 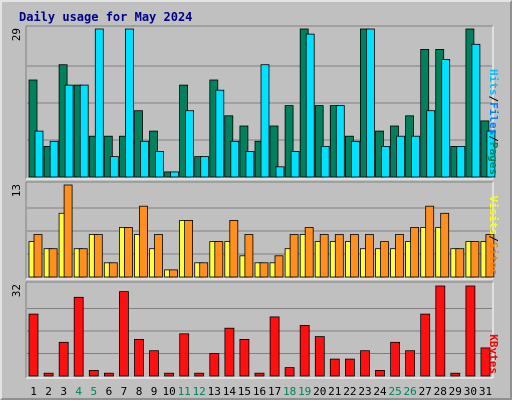 What do you see at coordinates (380, 391) in the screenshot?
I see `x-tick-label: 24` at bounding box center [380, 391].